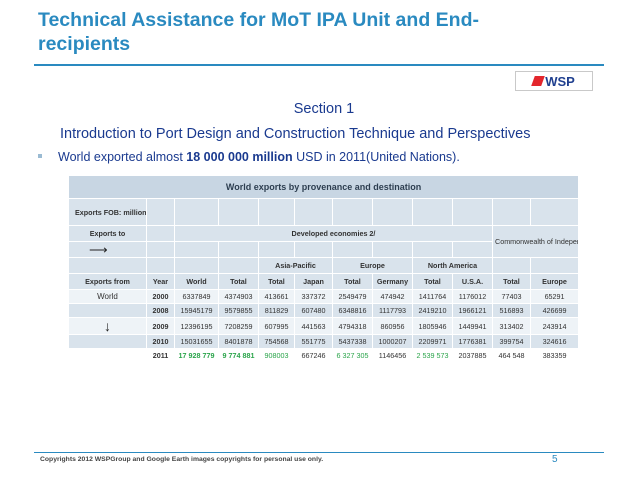 The image size is (638, 479). What do you see at coordinates (554, 341) in the screenshot?
I see `value-cell: 324616` at bounding box center [554, 341].